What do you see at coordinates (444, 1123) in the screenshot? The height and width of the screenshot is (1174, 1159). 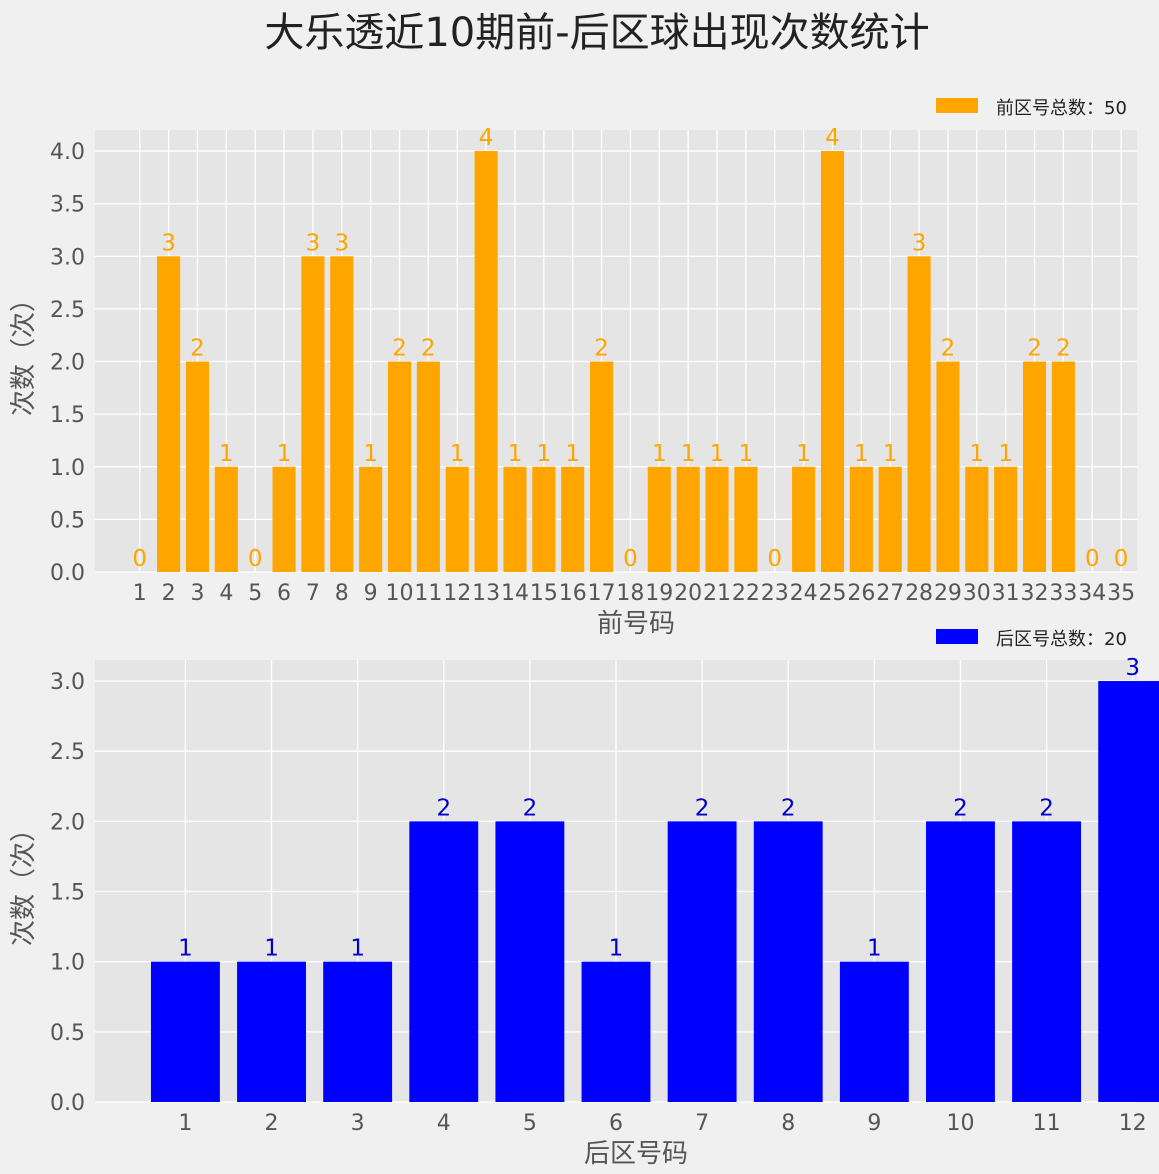 I see `x-tick-label: 4` at bounding box center [444, 1123].